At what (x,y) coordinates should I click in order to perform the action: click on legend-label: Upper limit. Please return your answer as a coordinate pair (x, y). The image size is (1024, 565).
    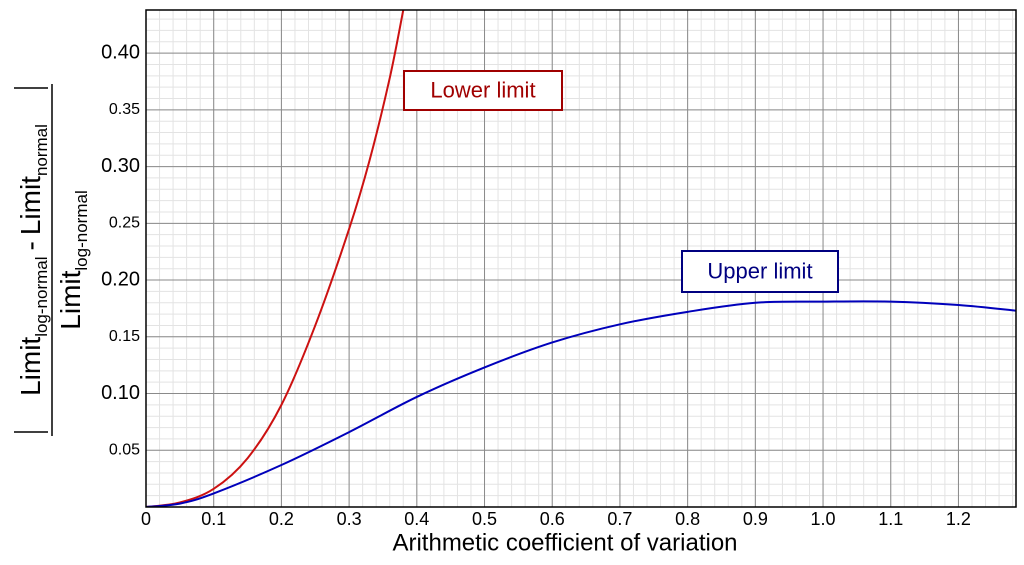
    Looking at the image, I should click on (759, 270).